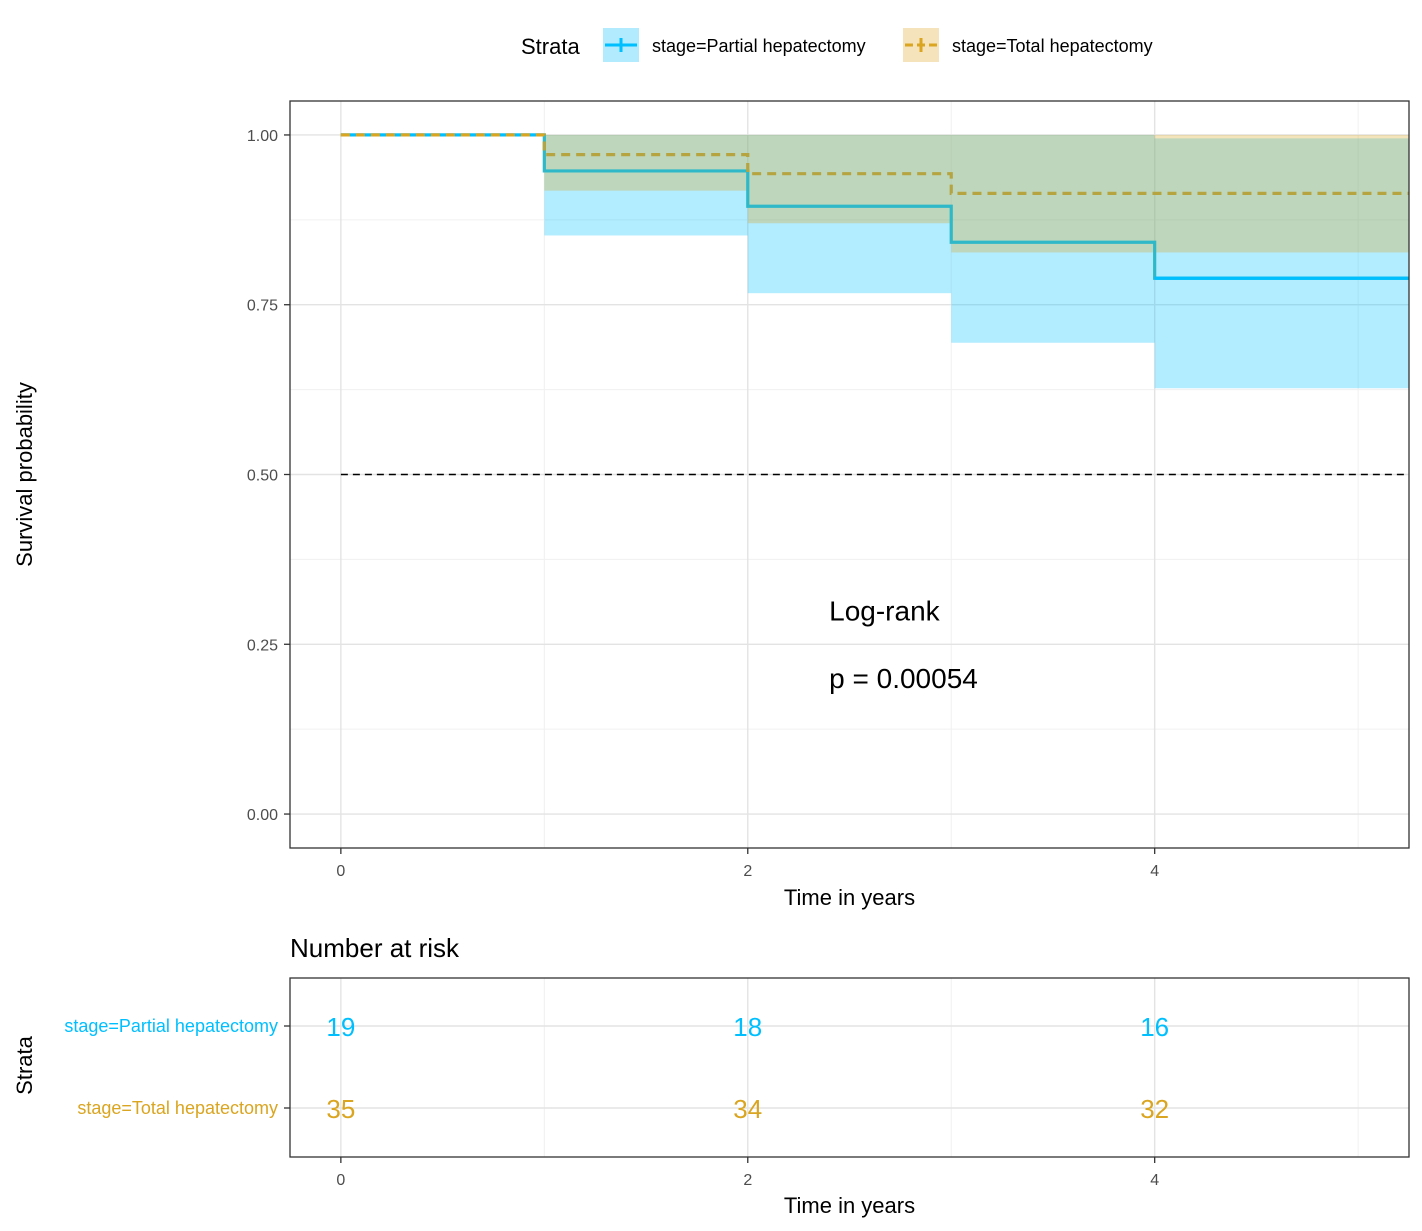 Image resolution: width=1422 pixels, height=1231 pixels. What do you see at coordinates (849, 1205) in the screenshot?
I see `risk-x-axis-title: Time in years` at bounding box center [849, 1205].